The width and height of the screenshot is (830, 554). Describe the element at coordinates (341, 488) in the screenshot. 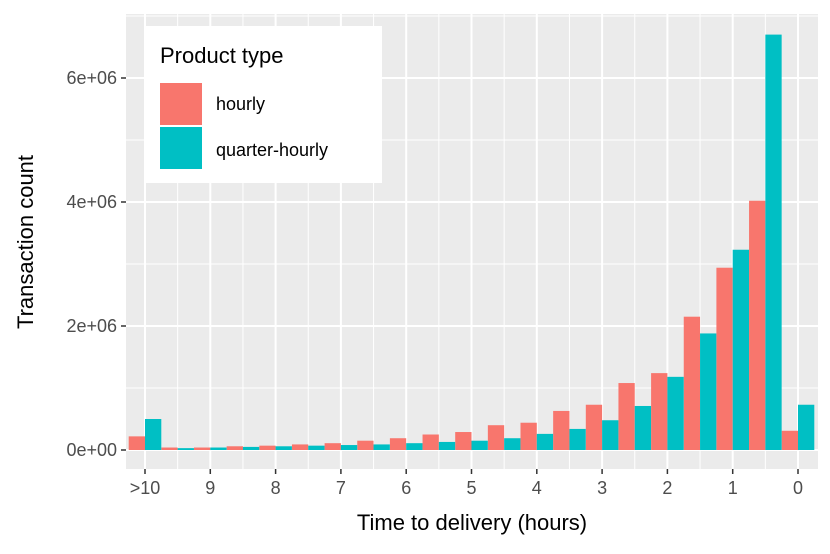

I see `x-tick-label: 7` at that location.